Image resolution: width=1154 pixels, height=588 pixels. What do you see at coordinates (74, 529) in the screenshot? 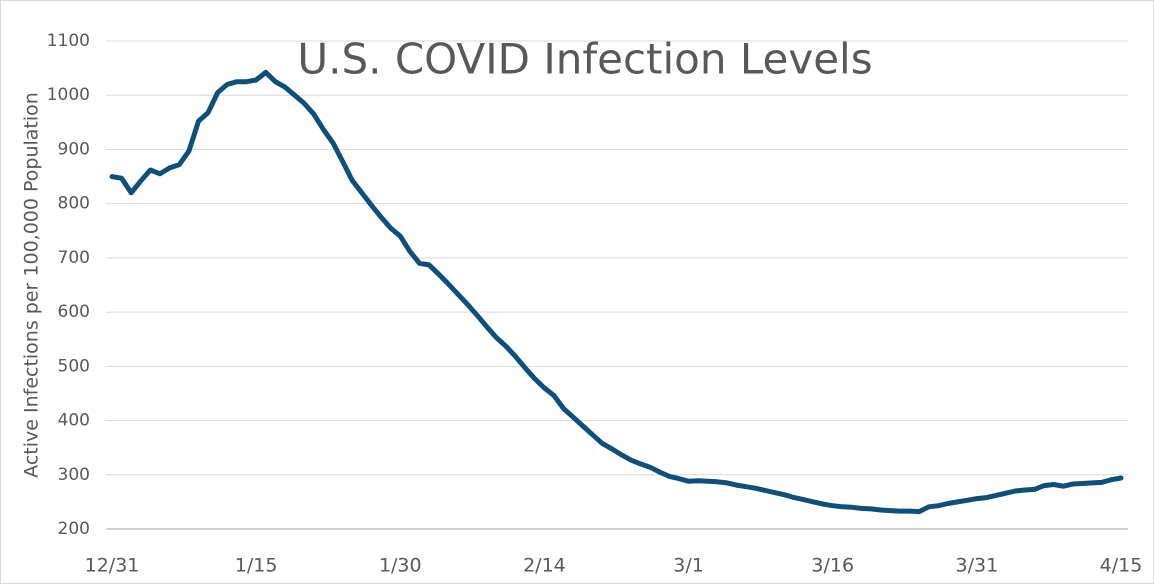
I see `y-tick-label: 200` at bounding box center [74, 529].